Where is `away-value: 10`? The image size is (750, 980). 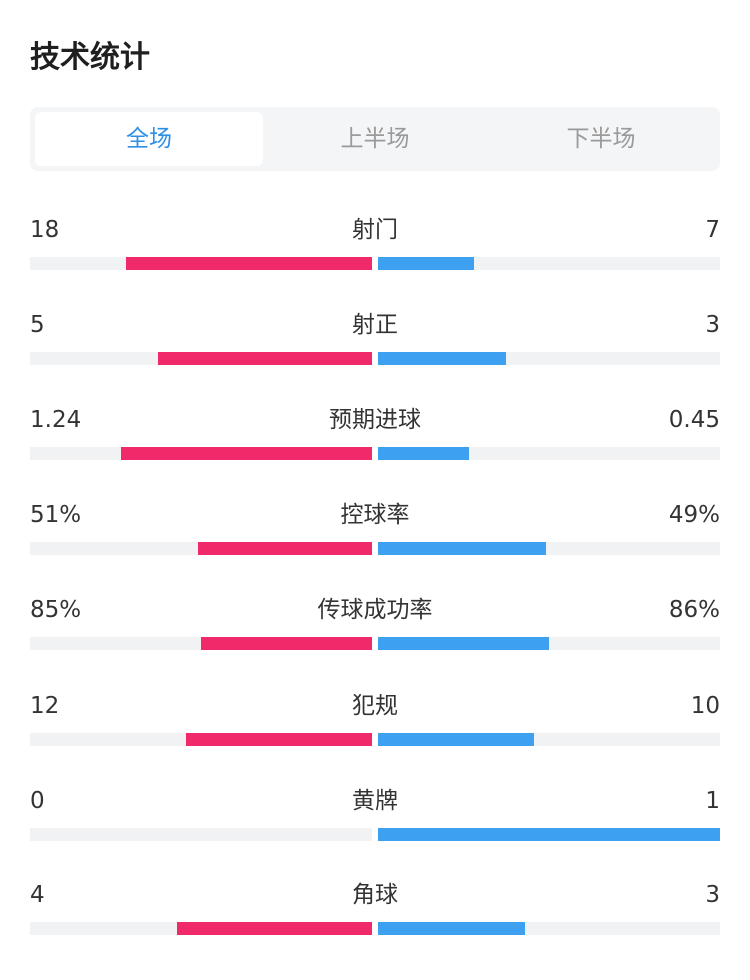 away-value: 10 is located at coordinates (705, 706).